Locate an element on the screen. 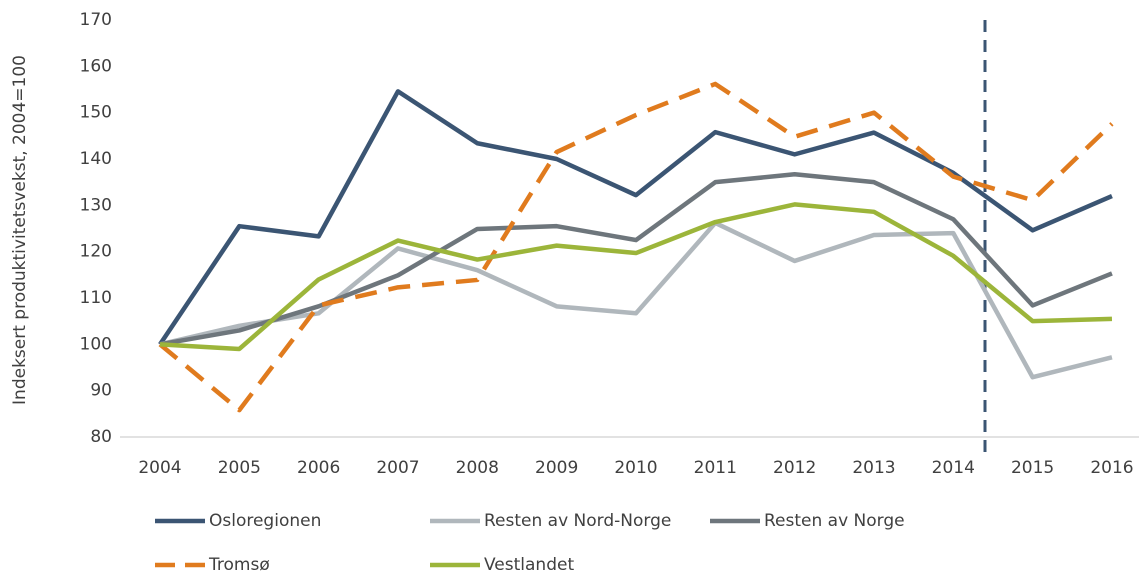 This screenshot has width=1139, height=578. x-tick-label: 2015 is located at coordinates (1032, 468).